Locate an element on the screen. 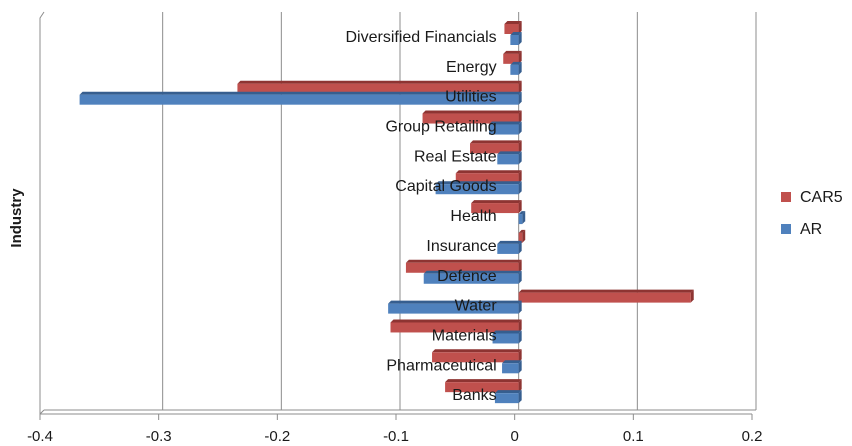 This screenshot has height=446, width=852. axis-wall is located at coordinates (42, 213).